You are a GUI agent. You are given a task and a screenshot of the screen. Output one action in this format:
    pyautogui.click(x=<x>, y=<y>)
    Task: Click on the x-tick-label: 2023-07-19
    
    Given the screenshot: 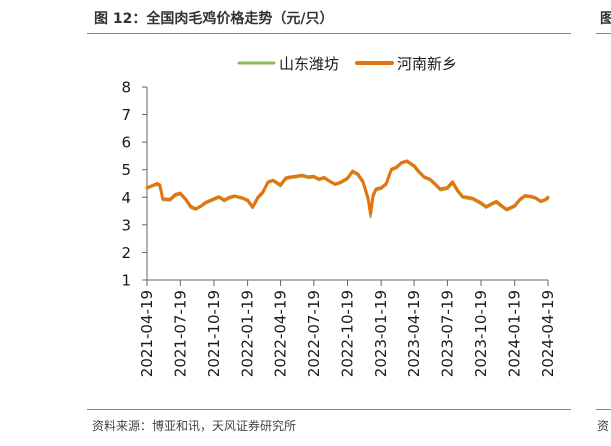 What is the action you would take?
    pyautogui.click(x=447, y=333)
    